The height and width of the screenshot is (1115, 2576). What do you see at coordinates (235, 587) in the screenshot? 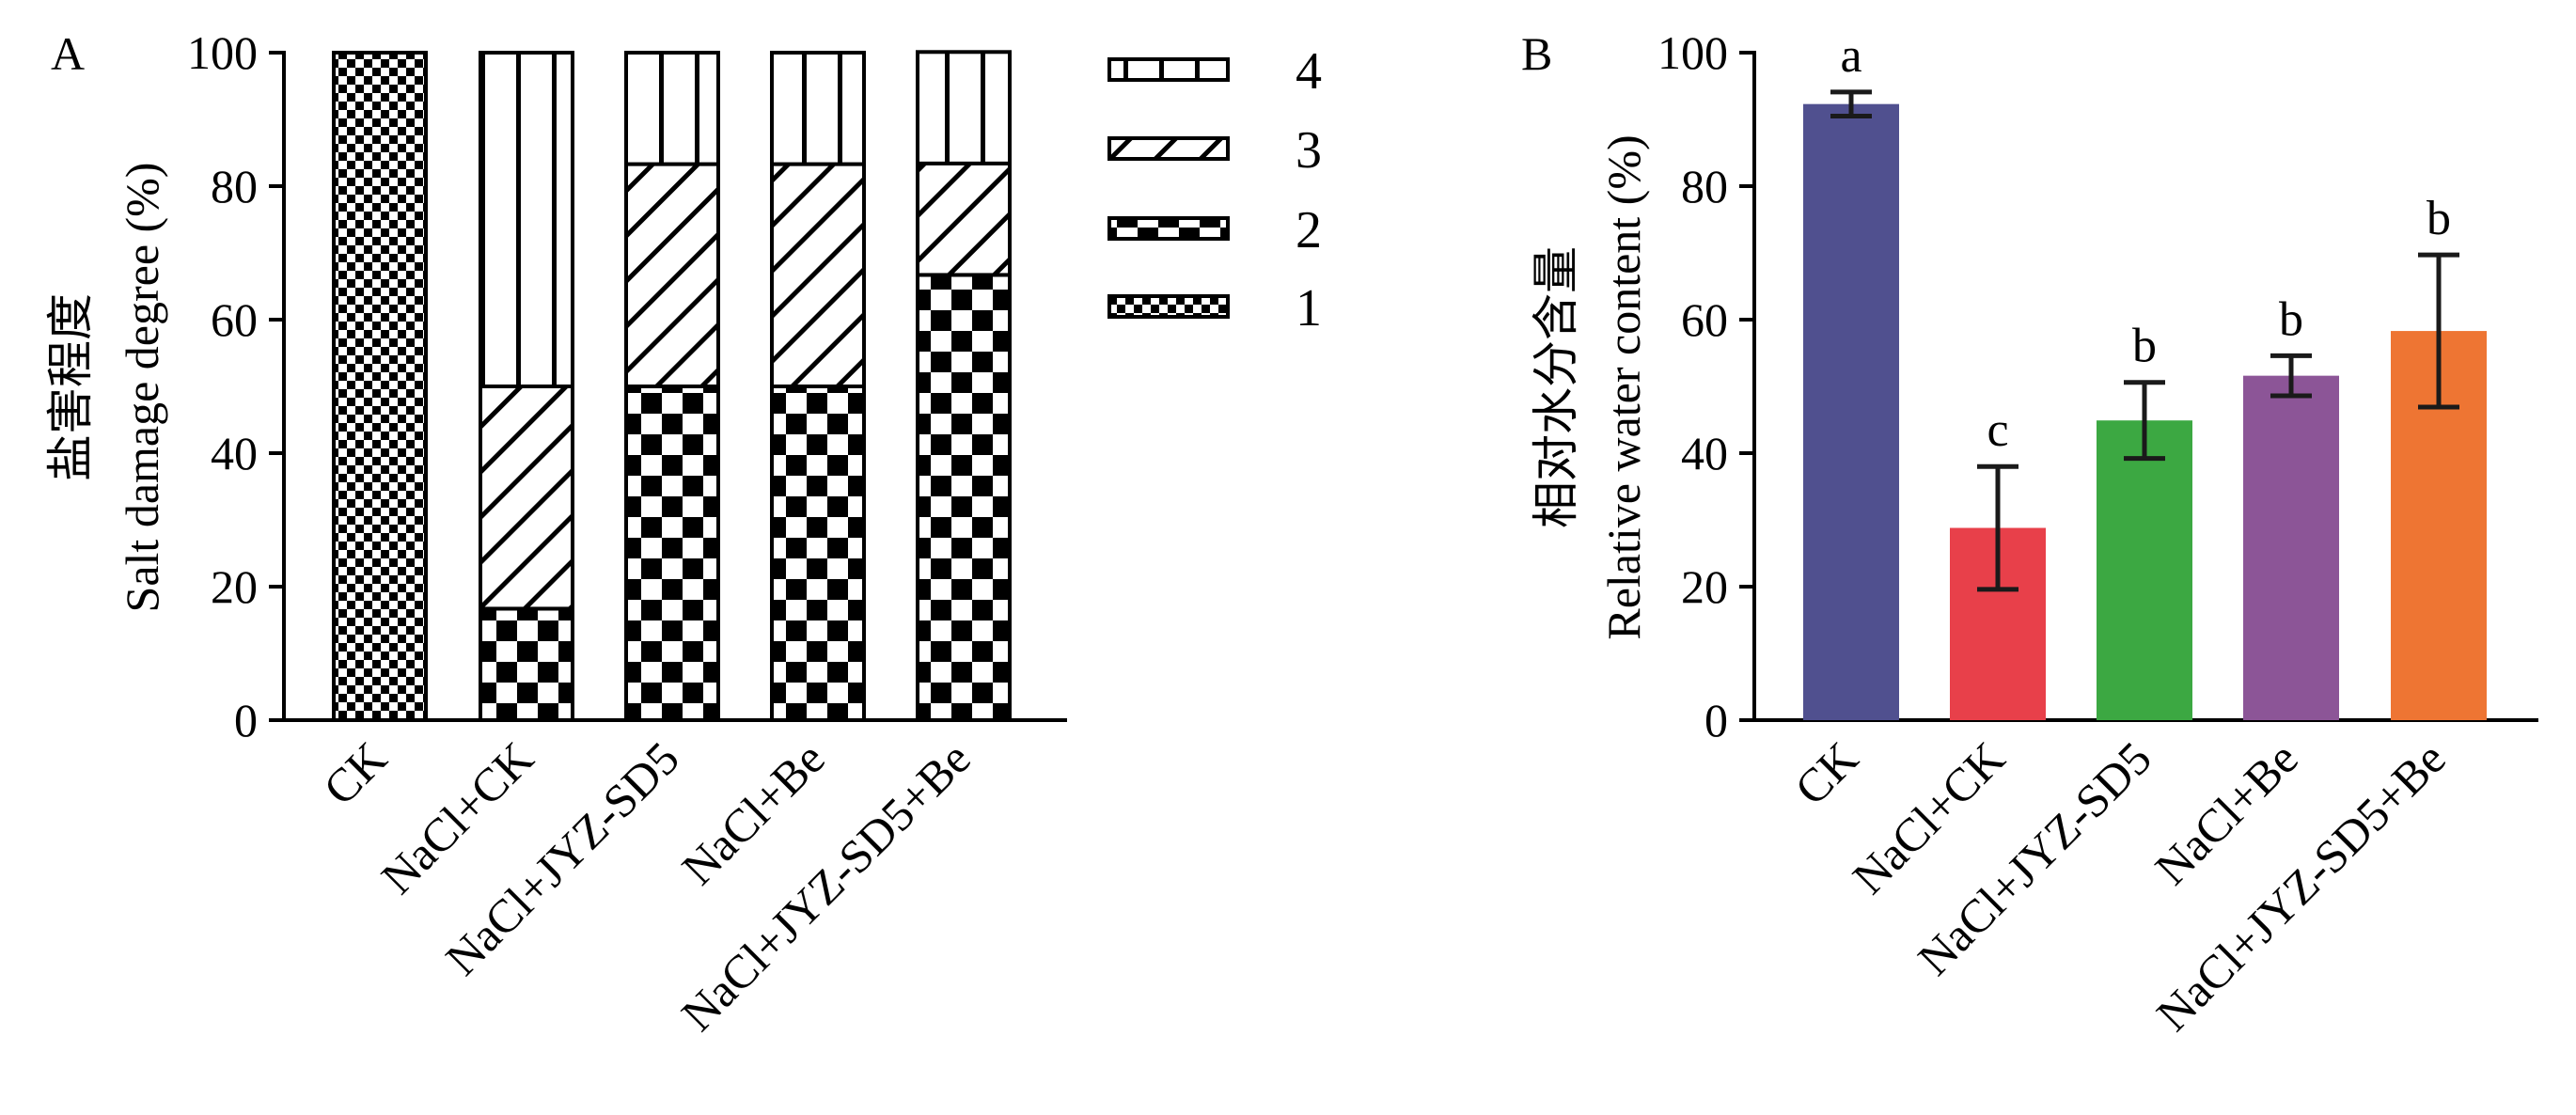
I see `panel-a-y-tick-label: 20` at bounding box center [235, 587].